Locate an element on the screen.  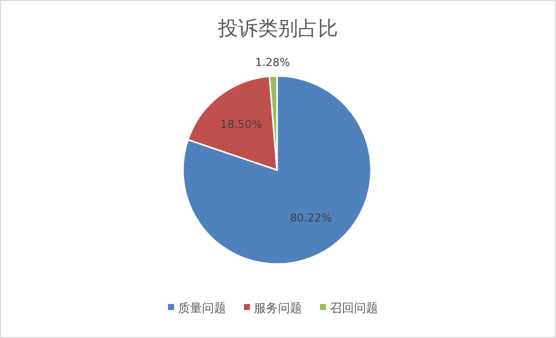
data-label: 80.22% is located at coordinates (311, 217).